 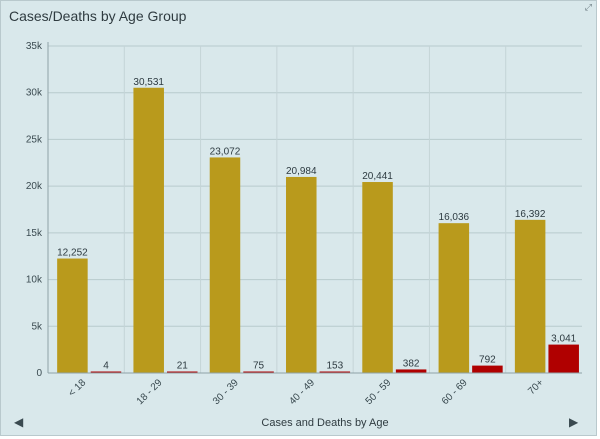 I want to click on cases-data-label: 30,531, so click(x=148, y=82).